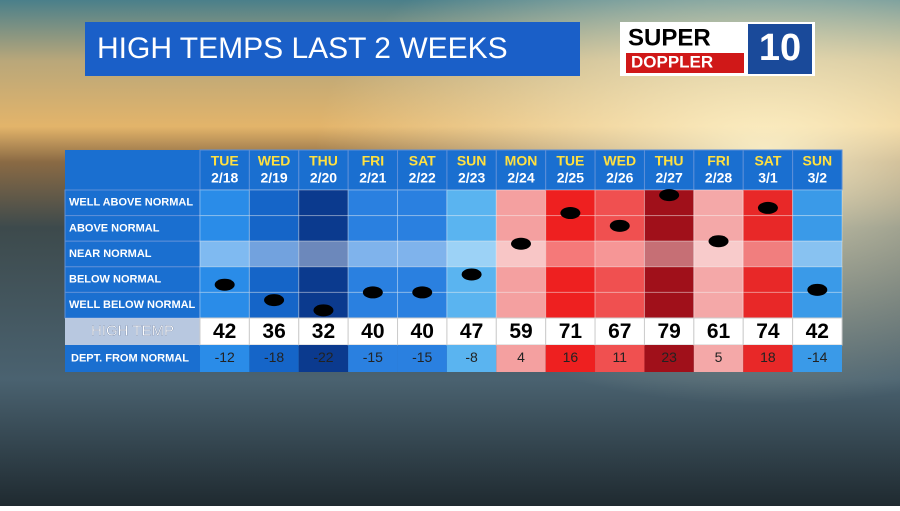 The image size is (900, 511). I want to click on departure: -15, so click(373, 357).